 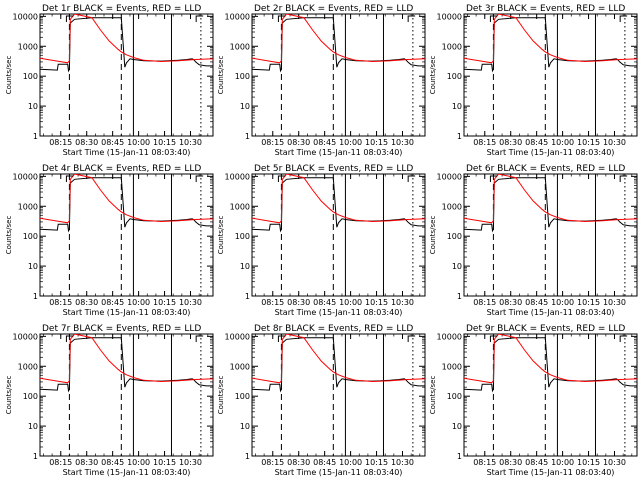 What do you see at coordinates (333, 9) in the screenshot?
I see `panel-title: Det 2r BLACK = Events, RED = LLD` at bounding box center [333, 9].